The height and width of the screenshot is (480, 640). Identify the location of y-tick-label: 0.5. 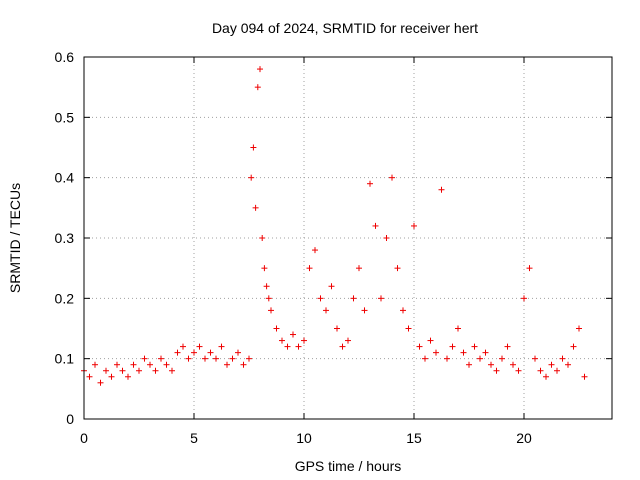
(65, 117).